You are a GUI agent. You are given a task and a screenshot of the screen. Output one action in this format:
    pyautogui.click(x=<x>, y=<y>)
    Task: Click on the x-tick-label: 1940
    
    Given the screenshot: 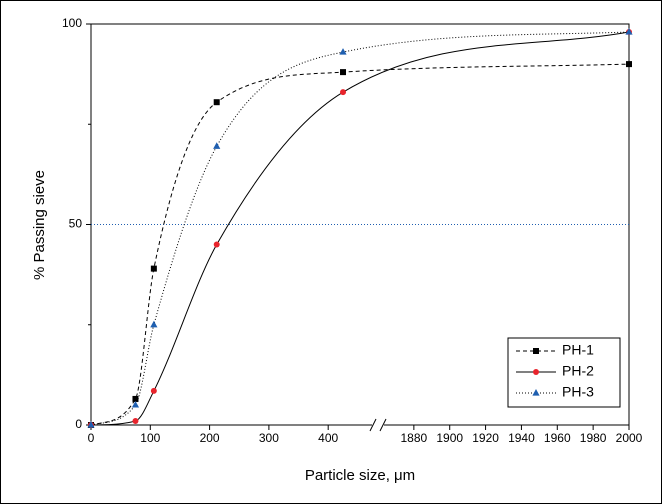 What is the action you would take?
    pyautogui.click(x=521, y=438)
    